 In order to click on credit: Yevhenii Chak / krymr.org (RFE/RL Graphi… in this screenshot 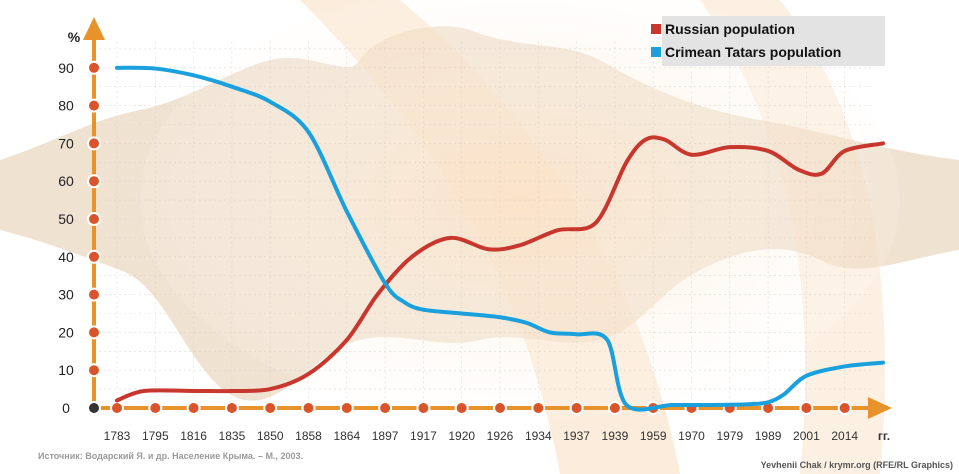, I will do `click(856, 465)`.